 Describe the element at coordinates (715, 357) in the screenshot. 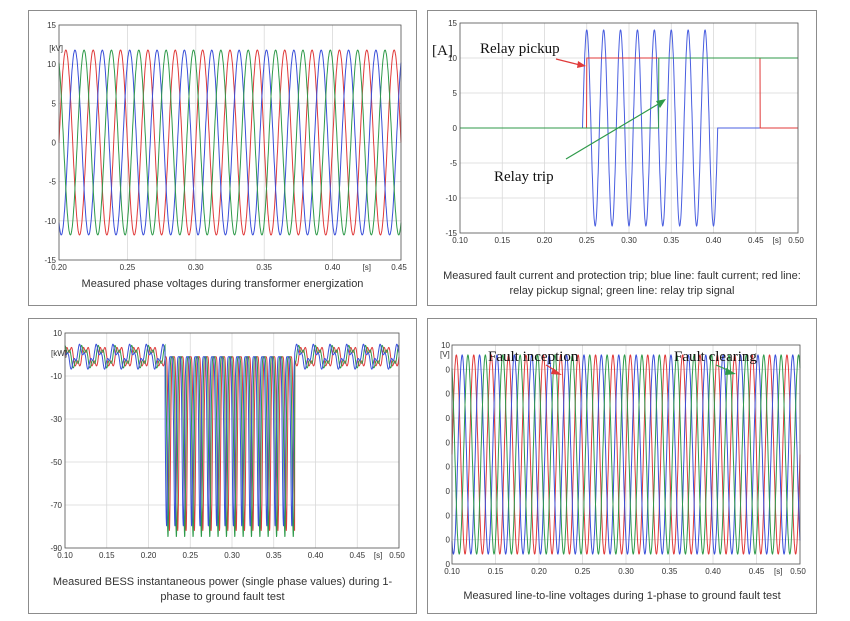

I see `annotation-fault-clearing: Fault clearing` at that location.